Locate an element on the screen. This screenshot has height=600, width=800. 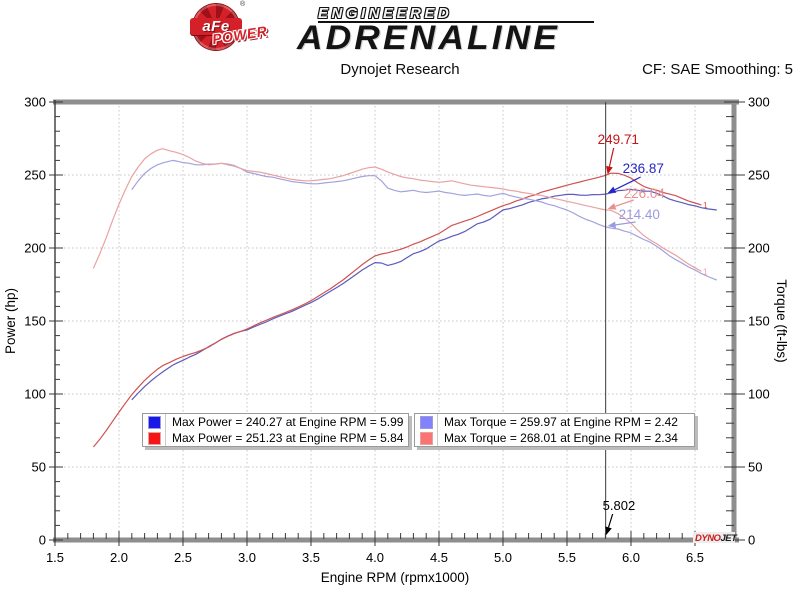
callout-value-label: 249.71 is located at coordinates (618, 139).